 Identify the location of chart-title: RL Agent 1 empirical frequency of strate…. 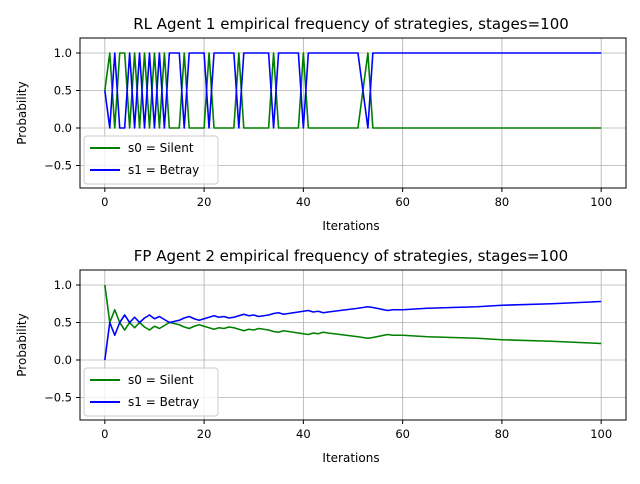
(351, 24).